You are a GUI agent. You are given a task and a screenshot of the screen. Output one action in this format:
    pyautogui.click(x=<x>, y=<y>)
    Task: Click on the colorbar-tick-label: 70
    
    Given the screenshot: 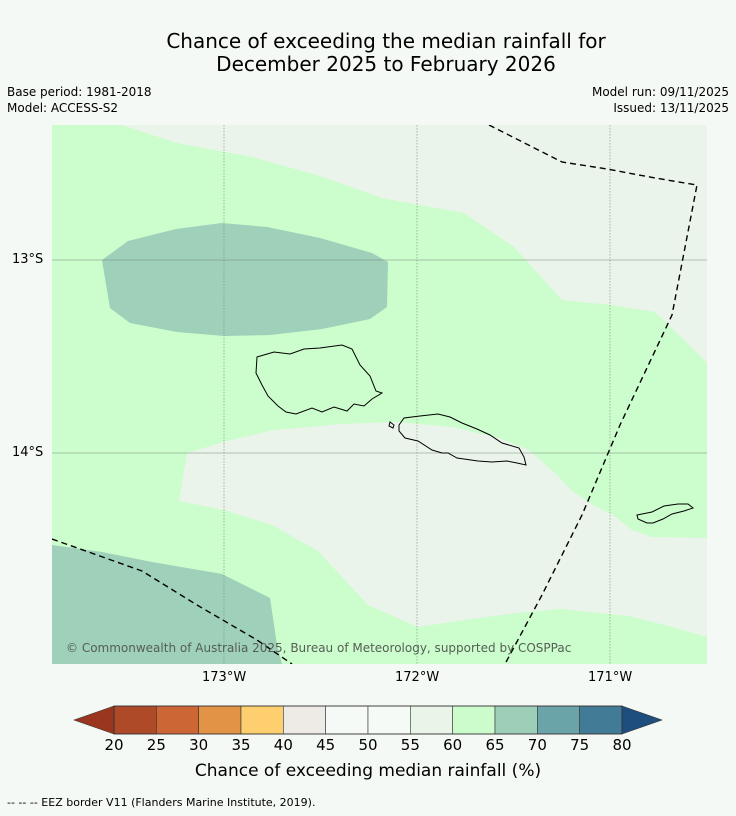 What is the action you would take?
    pyautogui.click(x=537, y=745)
    